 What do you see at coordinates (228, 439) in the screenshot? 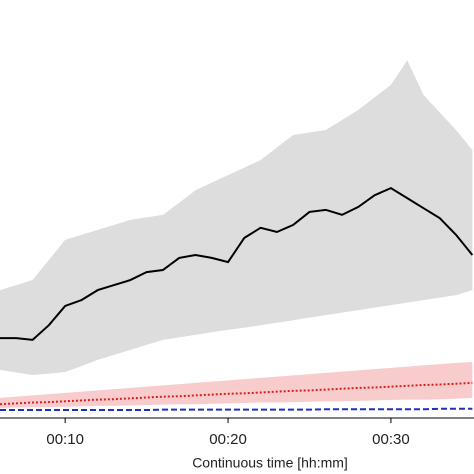
I see `x-tick-label: 00:20` at bounding box center [228, 439].